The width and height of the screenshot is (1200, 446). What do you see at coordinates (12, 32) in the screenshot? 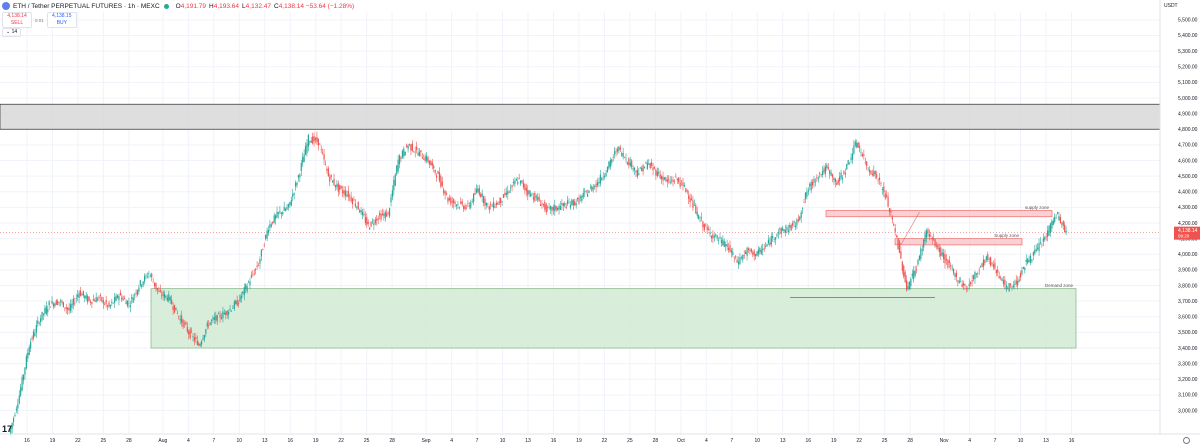
I see `indicator-toggle: ⌄ 14` at bounding box center [12, 32].